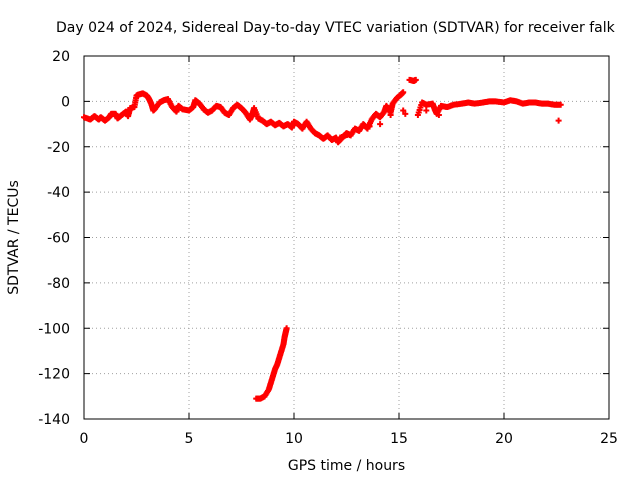 The image size is (640, 480). What do you see at coordinates (54, 420) in the screenshot?
I see `y-tick-label: -140` at bounding box center [54, 420].